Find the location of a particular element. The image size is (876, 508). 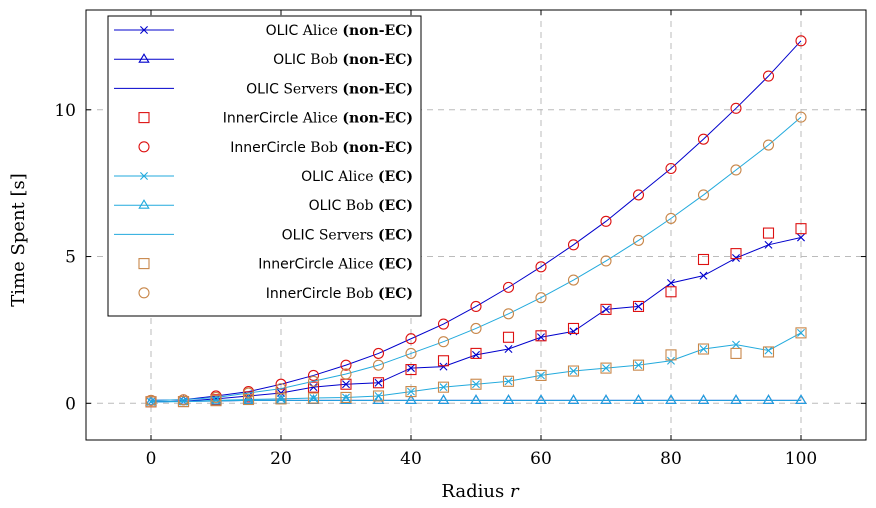

x-axis-label: Radius r is located at coordinates (480, 491).